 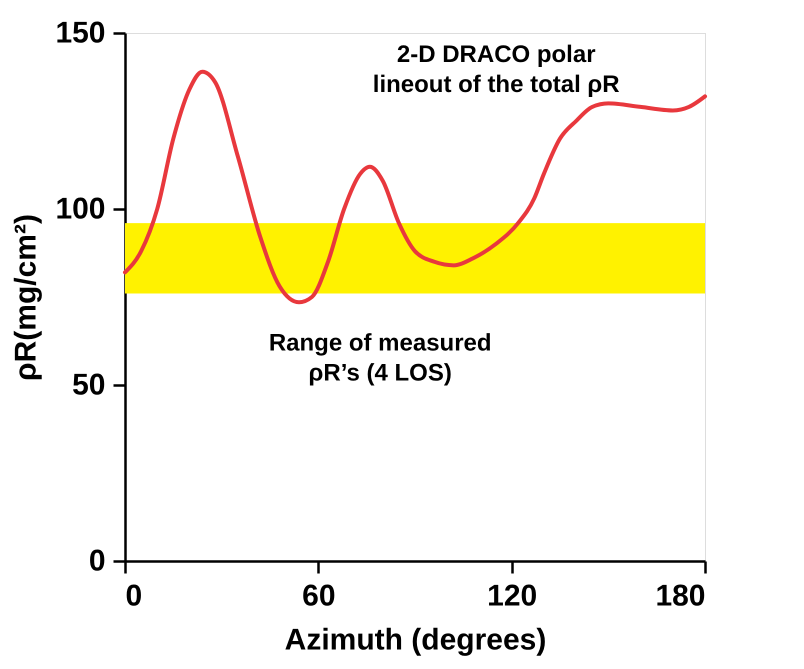 What do you see at coordinates (680, 596) in the screenshot?
I see `x-tick-label: 180` at bounding box center [680, 596].